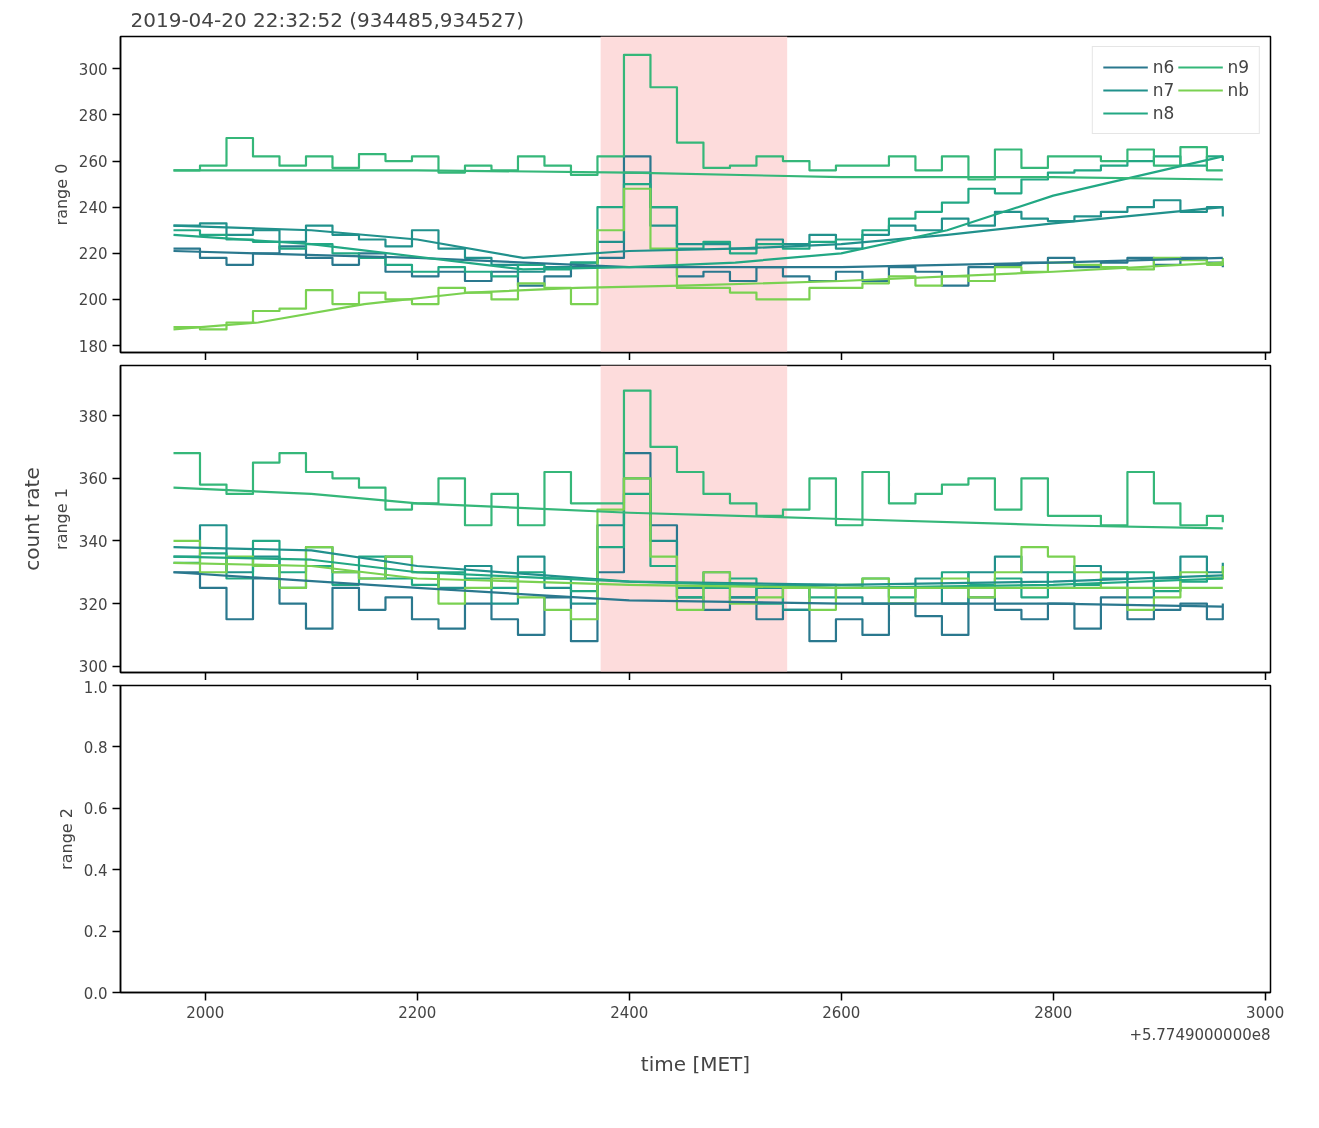 The width and height of the screenshot is (1319, 1128). What do you see at coordinates (95, 870) in the screenshot?
I see `y-tick-label: 0.4` at bounding box center [95, 870].